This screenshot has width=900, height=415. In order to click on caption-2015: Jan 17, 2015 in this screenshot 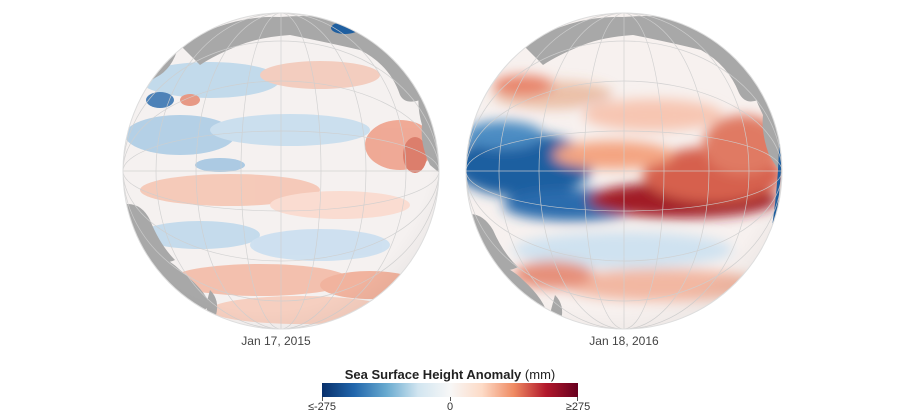, I will do `click(276, 341)`.